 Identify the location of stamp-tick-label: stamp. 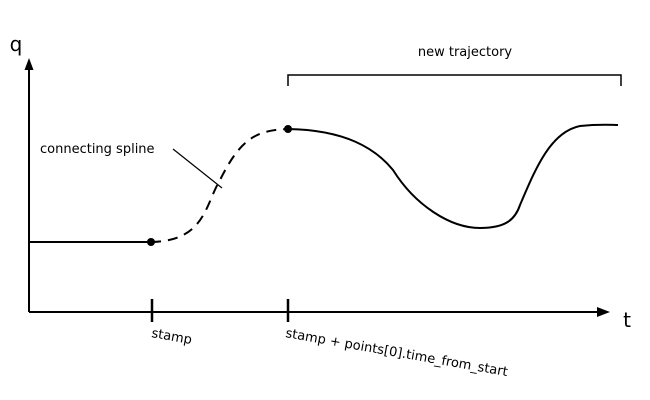
(171, 337).